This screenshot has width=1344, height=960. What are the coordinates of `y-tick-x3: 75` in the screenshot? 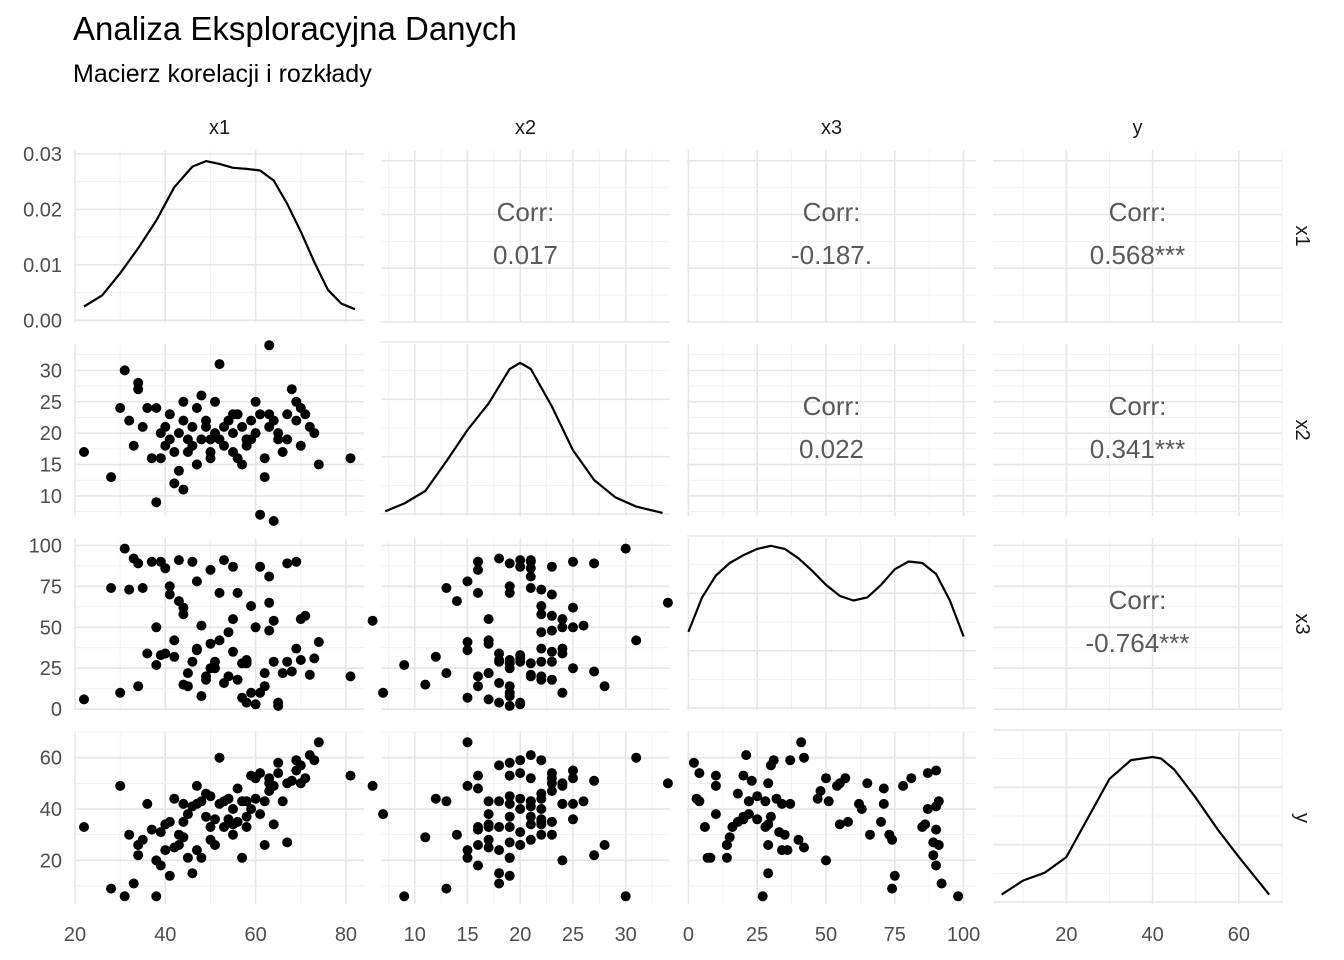 It's located at (51, 587).